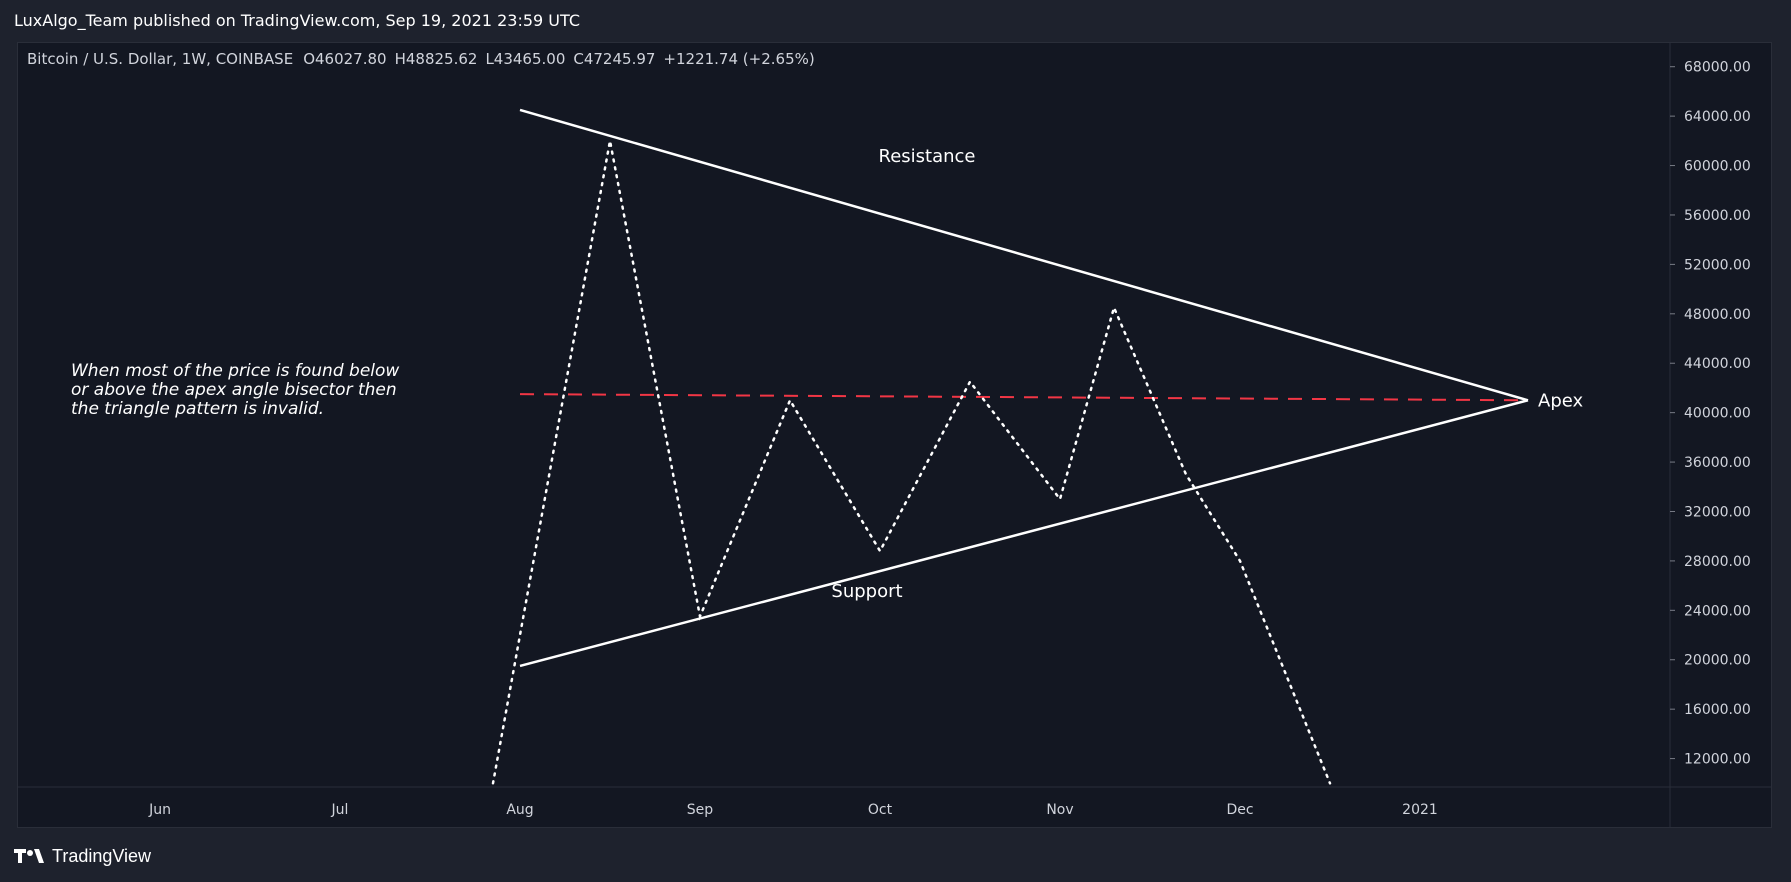 This screenshot has height=882, width=1791. Describe the element at coordinates (1717, 710) in the screenshot. I see `y-tick-label: 16000.00` at that location.